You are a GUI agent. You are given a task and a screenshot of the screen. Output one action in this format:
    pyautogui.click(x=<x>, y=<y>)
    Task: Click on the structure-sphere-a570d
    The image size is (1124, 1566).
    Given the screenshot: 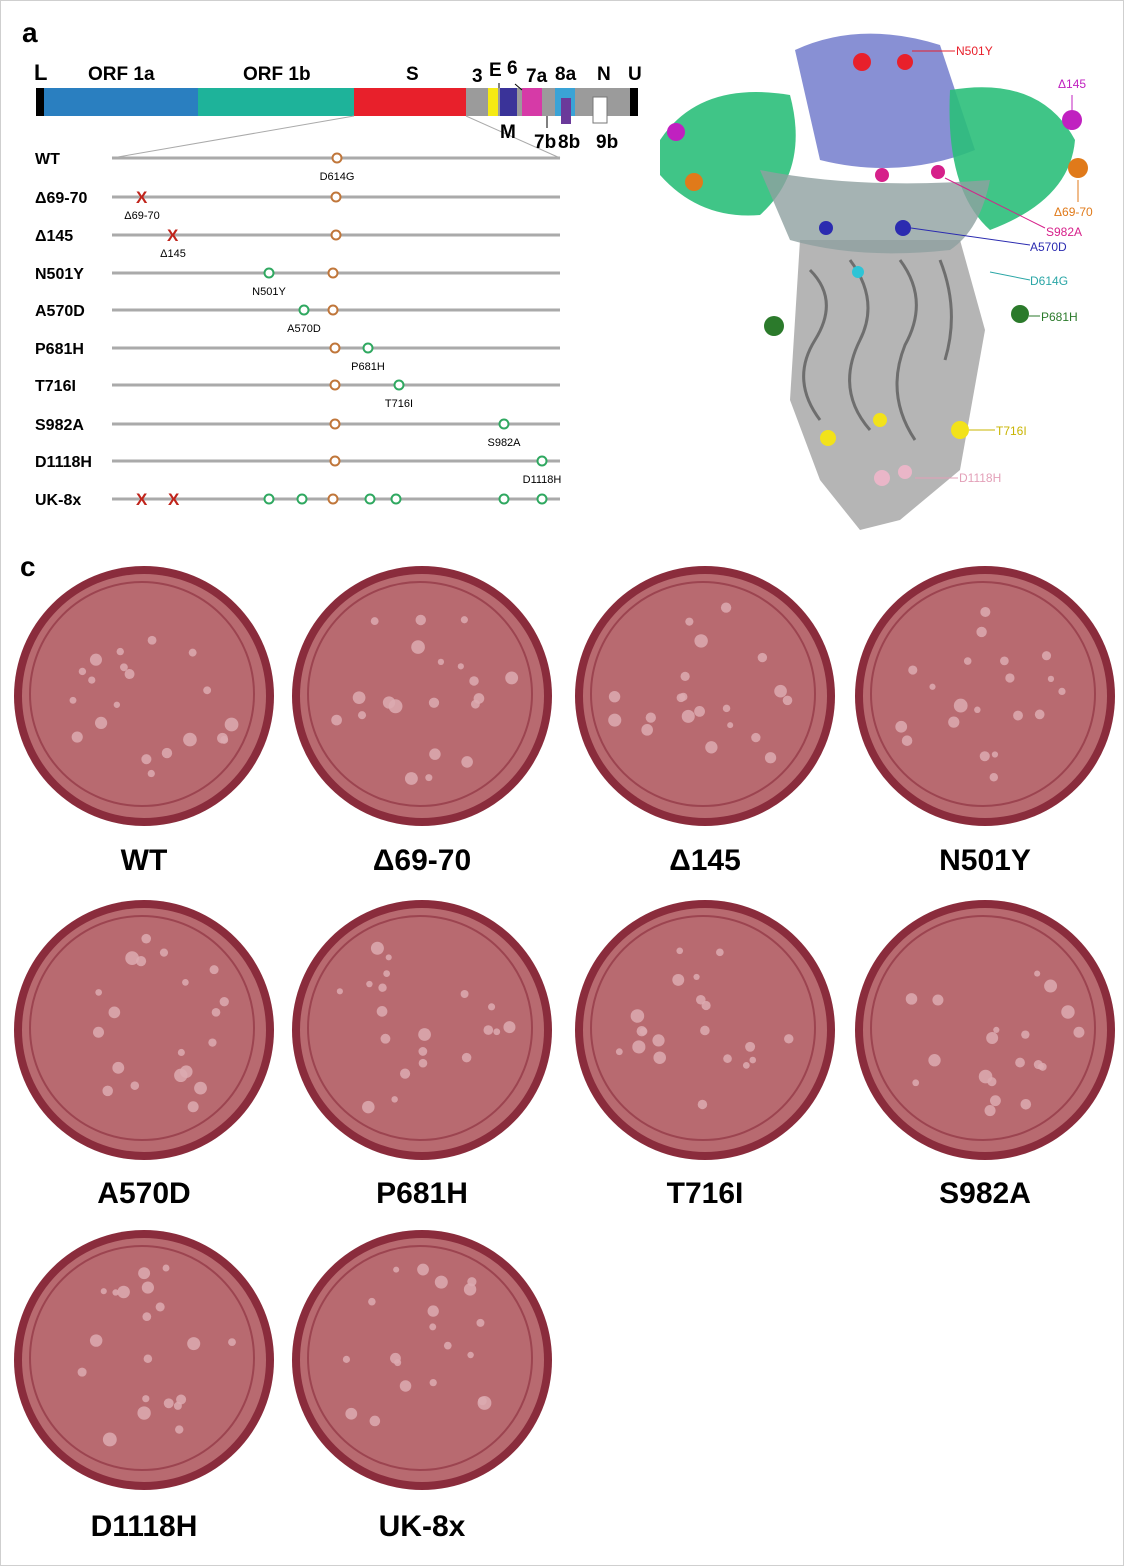 What is the action you would take?
    pyautogui.click(x=826, y=228)
    